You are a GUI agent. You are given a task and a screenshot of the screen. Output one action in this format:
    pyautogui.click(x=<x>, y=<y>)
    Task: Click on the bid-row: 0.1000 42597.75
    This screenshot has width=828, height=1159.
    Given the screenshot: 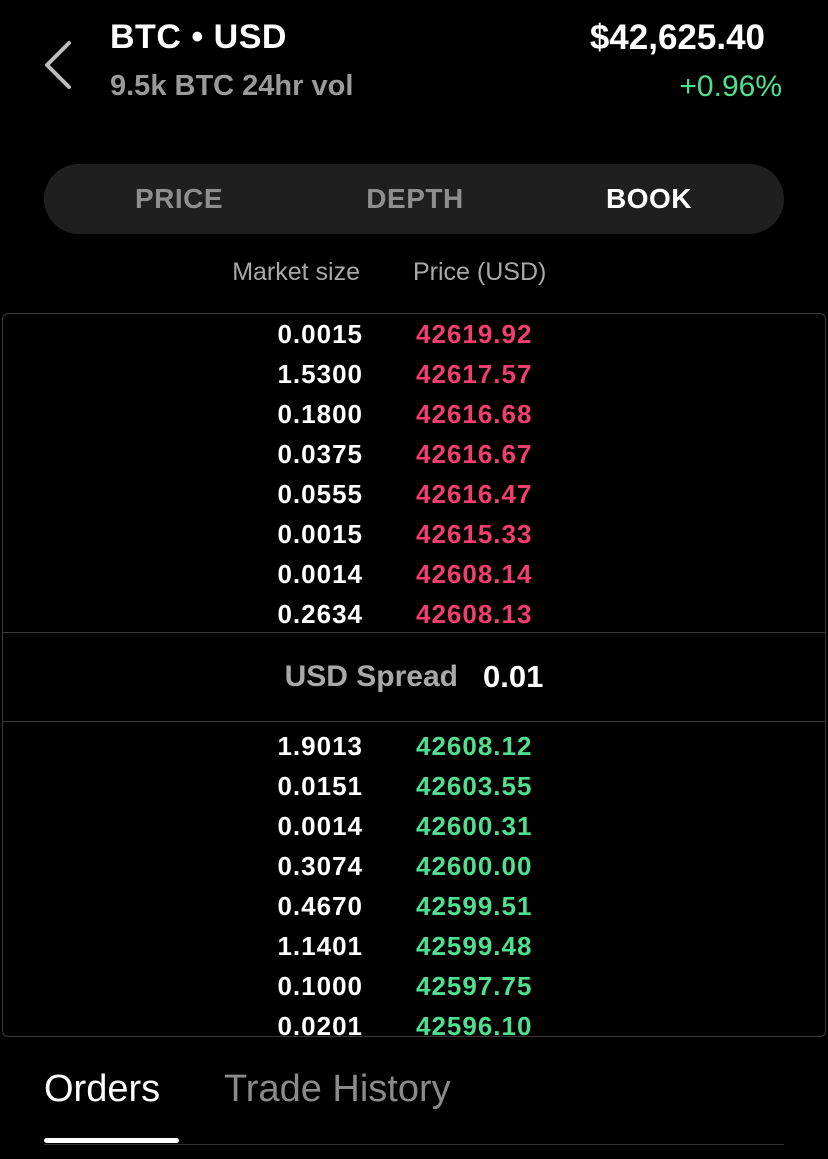 What is the action you would take?
    pyautogui.click(x=414, y=986)
    